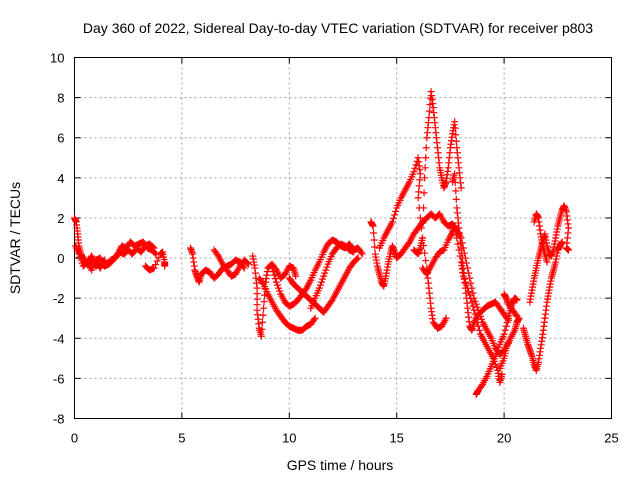 Image resolution: width=640 pixels, height=480 pixels. Describe the element at coordinates (60, 218) in the screenshot. I see `y-tick-label: 2` at that location.